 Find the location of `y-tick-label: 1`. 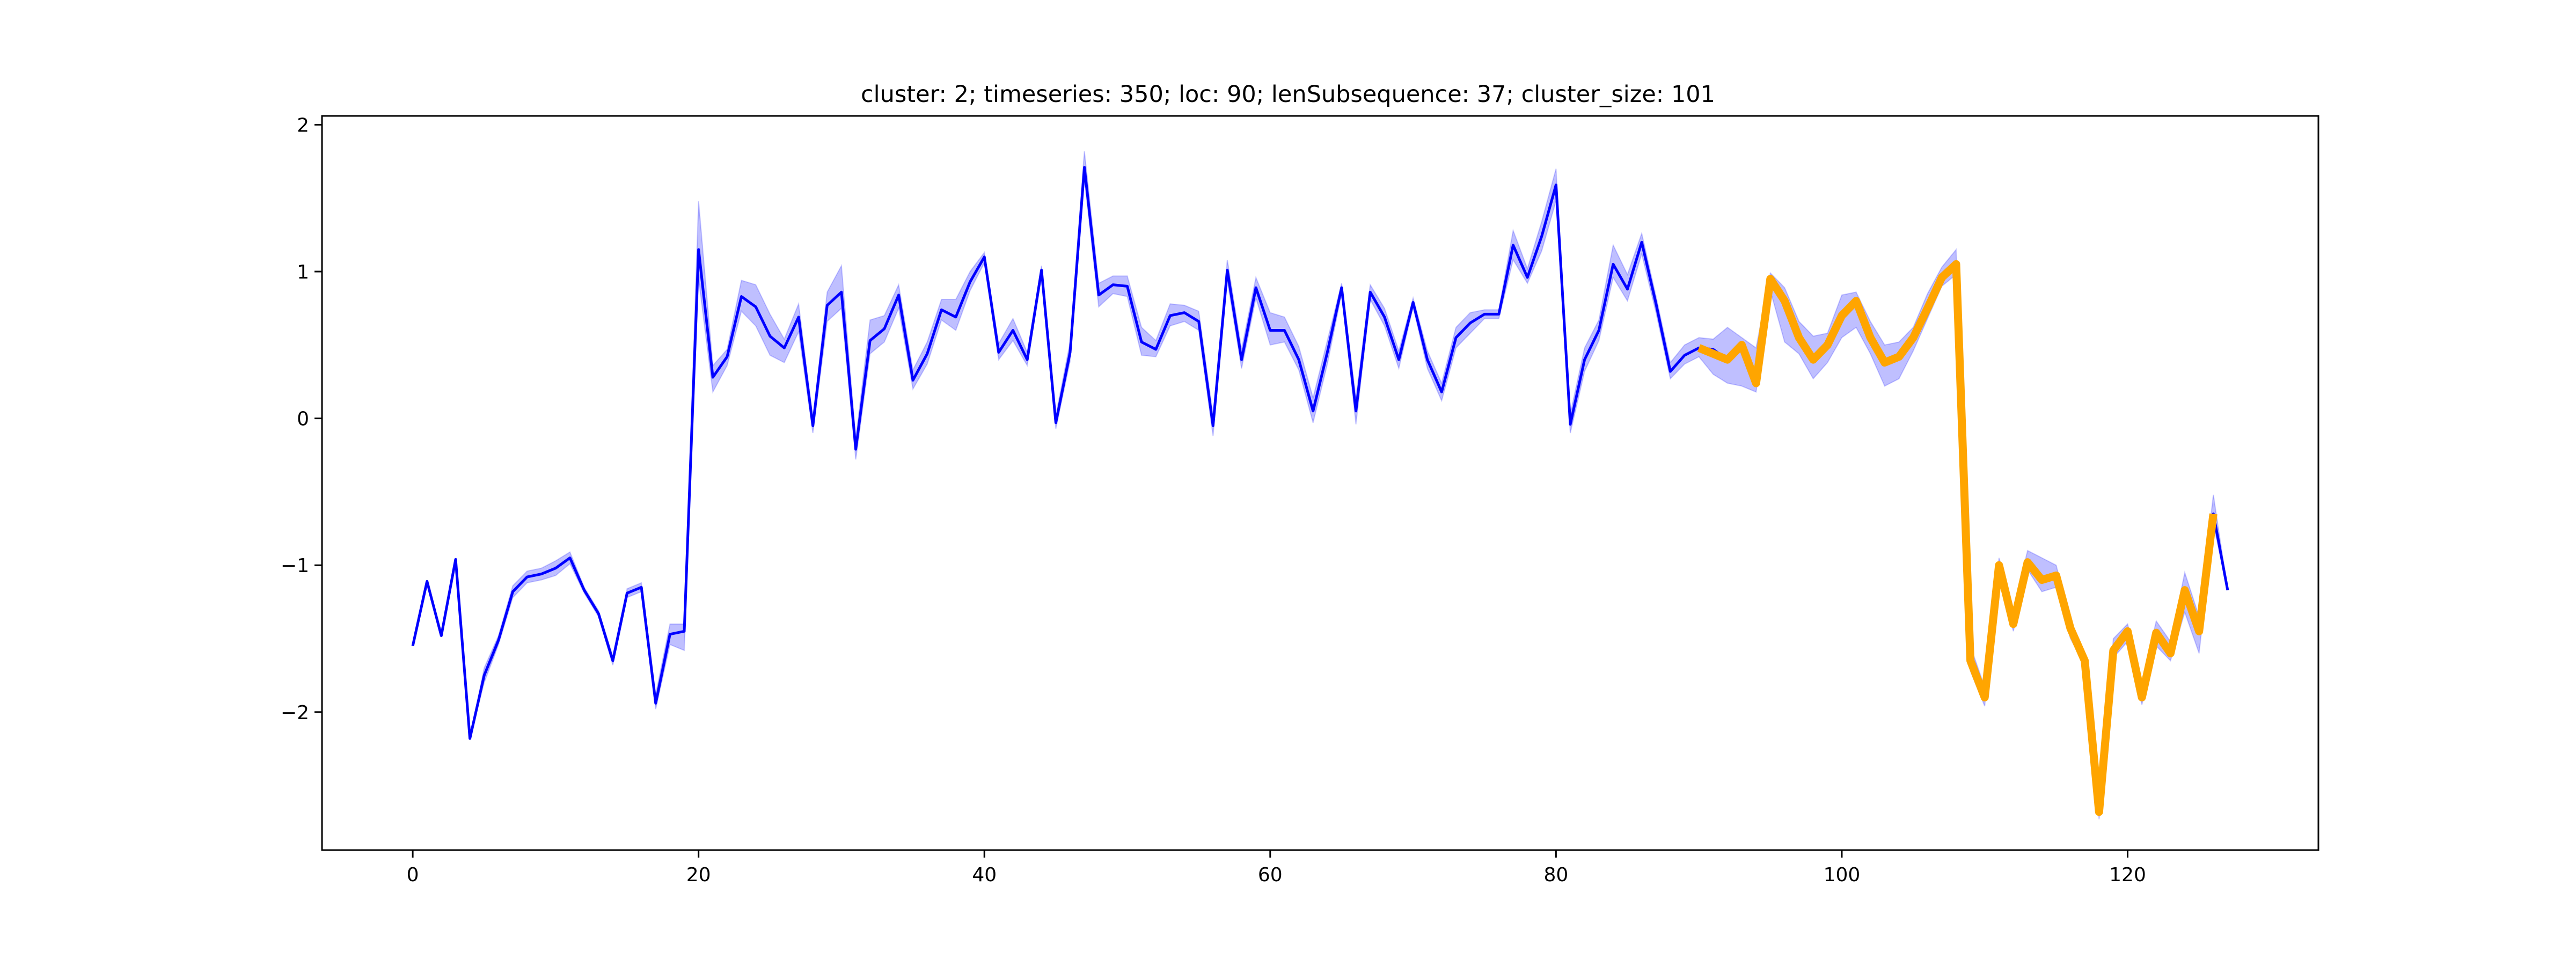

y-tick-label: 1 is located at coordinates (303, 272).